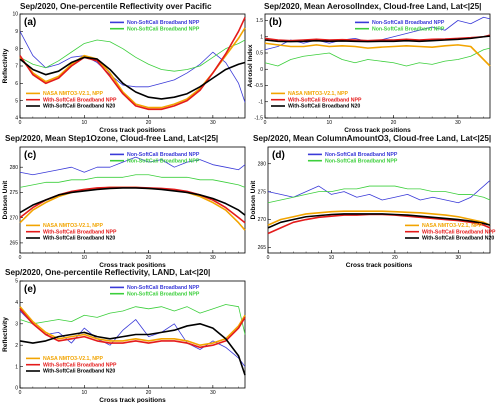 This screenshot has width=500, height=403. I want to click on chart-a-ytick-label-5: 9, so click(16, 32).